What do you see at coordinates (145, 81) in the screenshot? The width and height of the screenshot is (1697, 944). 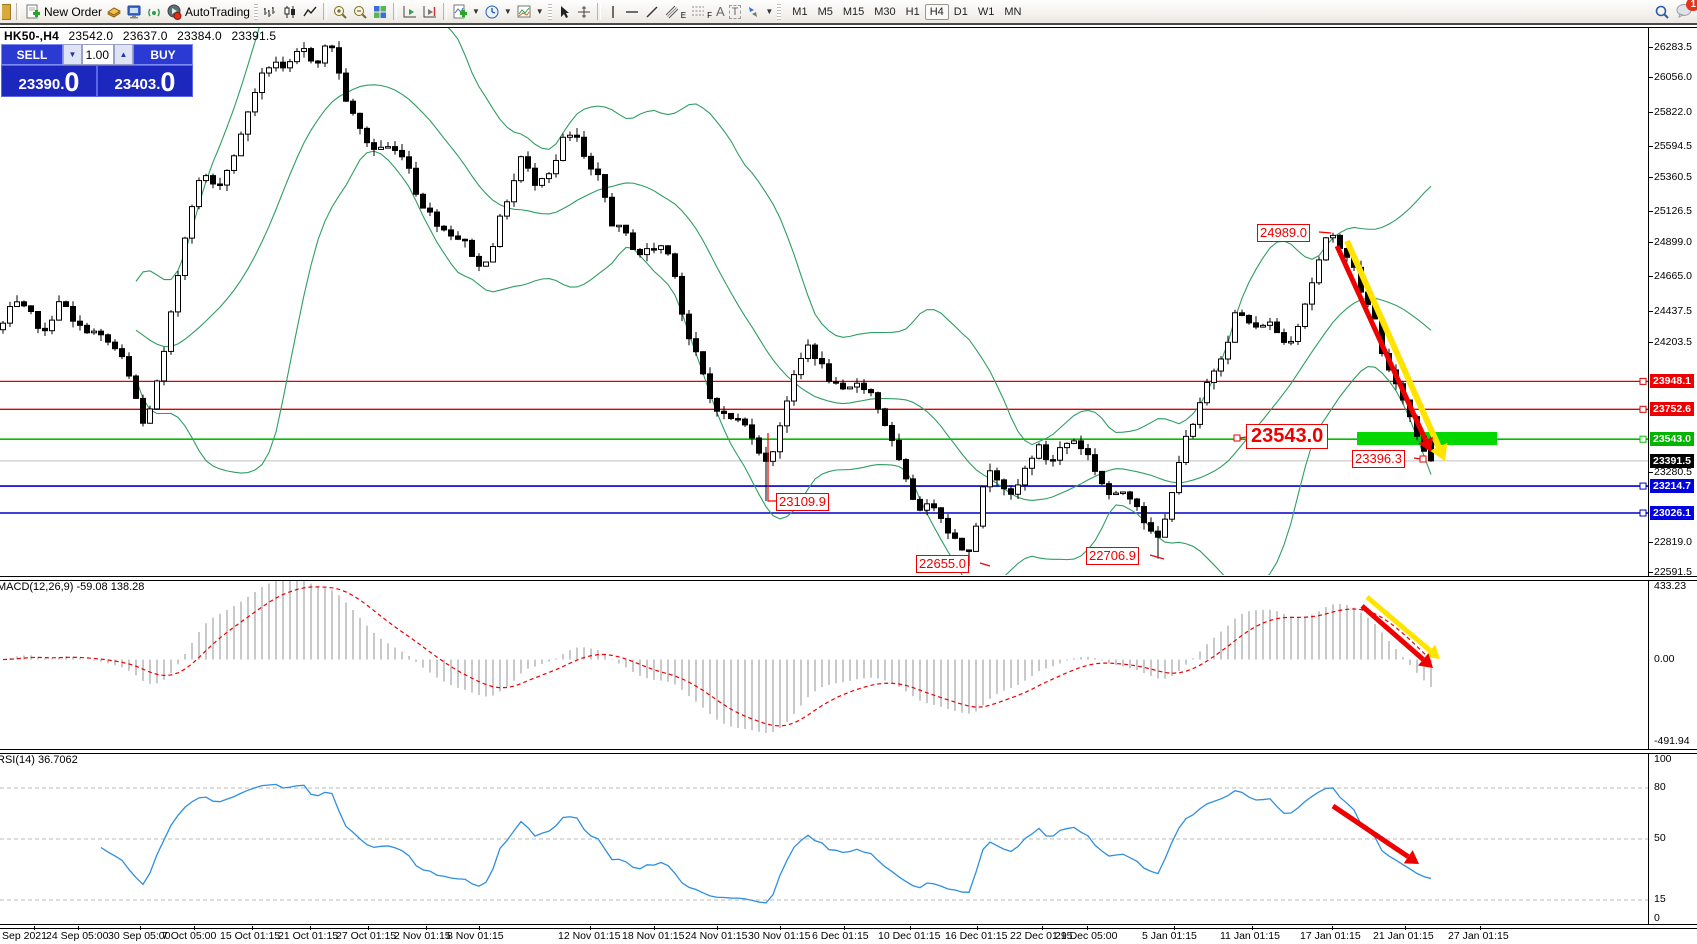 I see `buy-price: 23403. 0` at bounding box center [145, 81].